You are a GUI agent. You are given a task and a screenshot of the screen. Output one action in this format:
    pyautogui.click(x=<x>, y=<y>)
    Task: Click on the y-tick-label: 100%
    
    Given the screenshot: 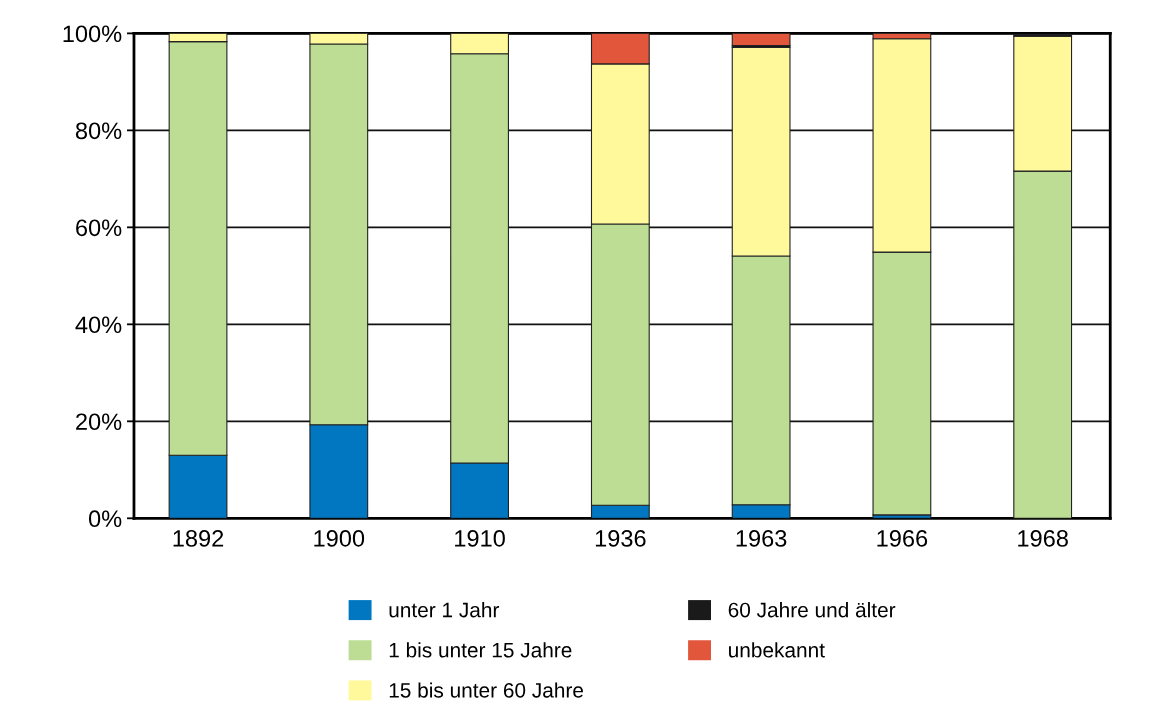 What is the action you would take?
    pyautogui.click(x=92, y=34)
    